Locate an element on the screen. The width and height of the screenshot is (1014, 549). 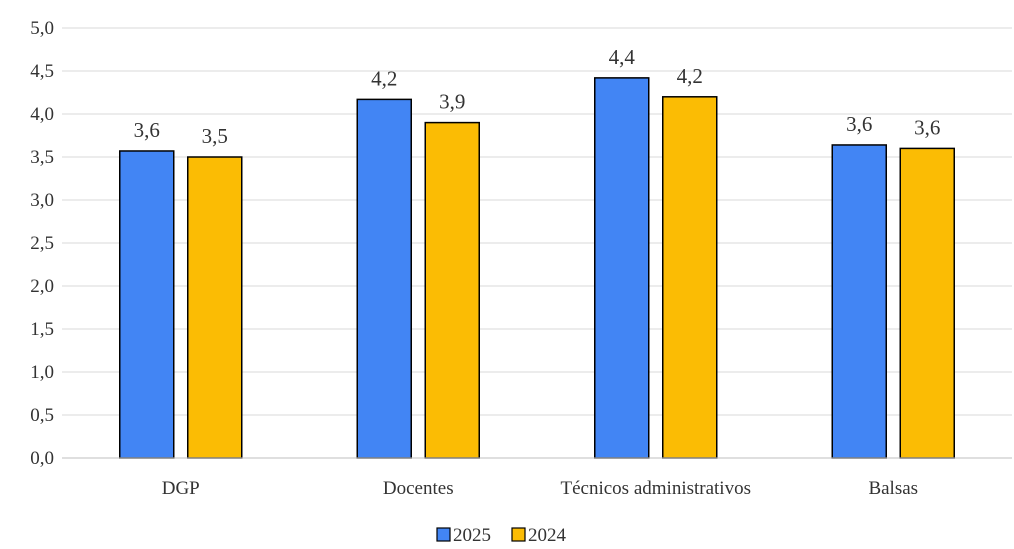
data-label-2025-2: 4,4 is located at coordinates (622, 57).